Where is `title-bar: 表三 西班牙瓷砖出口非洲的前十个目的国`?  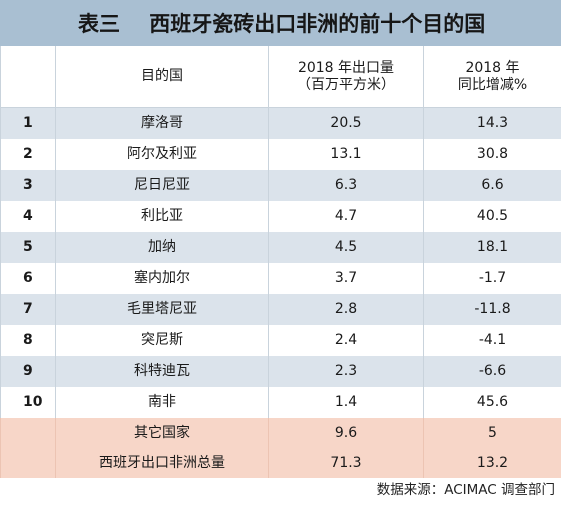
title-bar: 表三 西班牙瓷砖出口非洲的前十个目的国 is located at coordinates (280, 23).